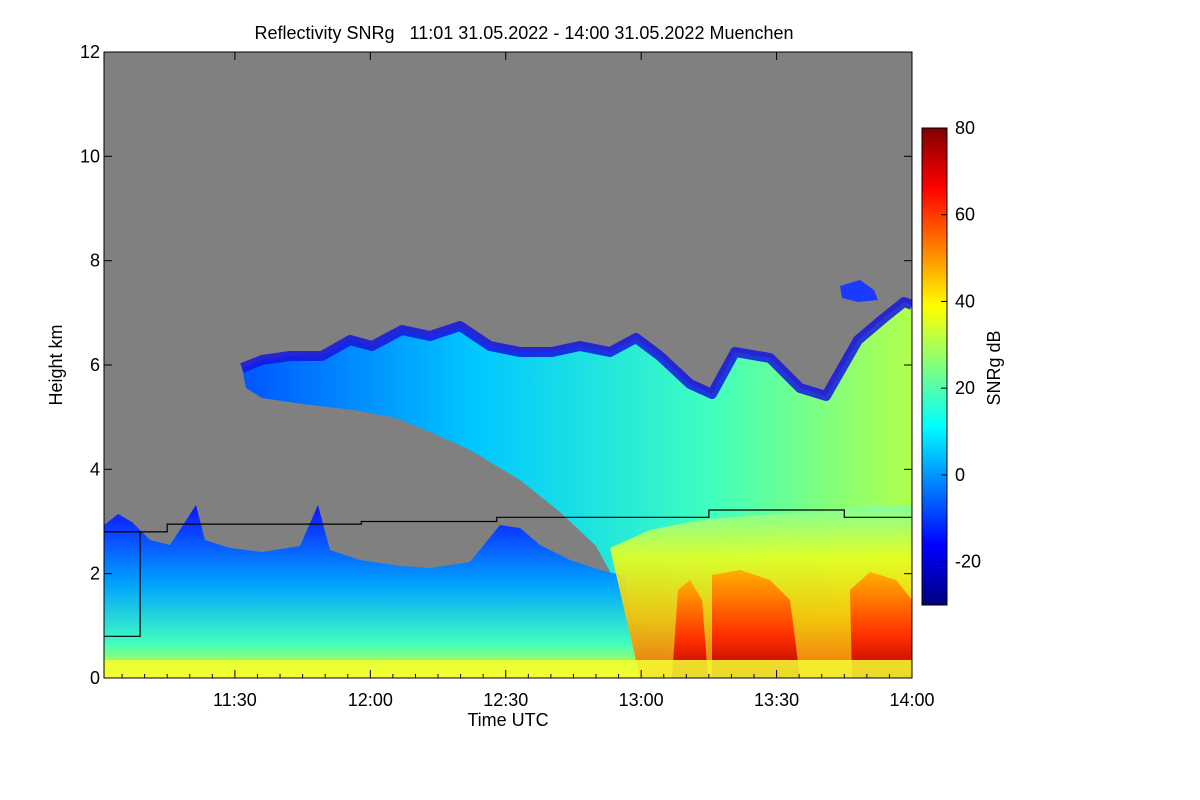 This screenshot has height=800, width=1200. I want to click on x-tick-label: 11:30, so click(235, 700).